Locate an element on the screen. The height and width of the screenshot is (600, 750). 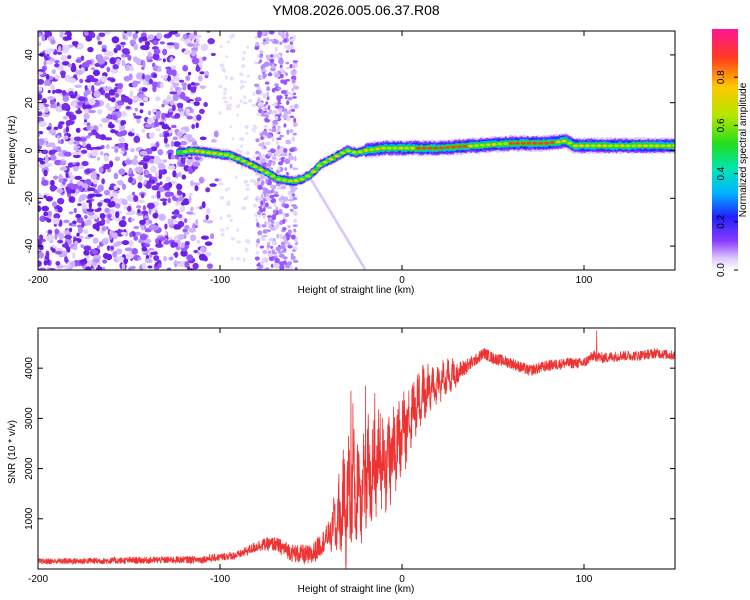
spectrogram-ytick-label: -40 is located at coordinates (29, 245).